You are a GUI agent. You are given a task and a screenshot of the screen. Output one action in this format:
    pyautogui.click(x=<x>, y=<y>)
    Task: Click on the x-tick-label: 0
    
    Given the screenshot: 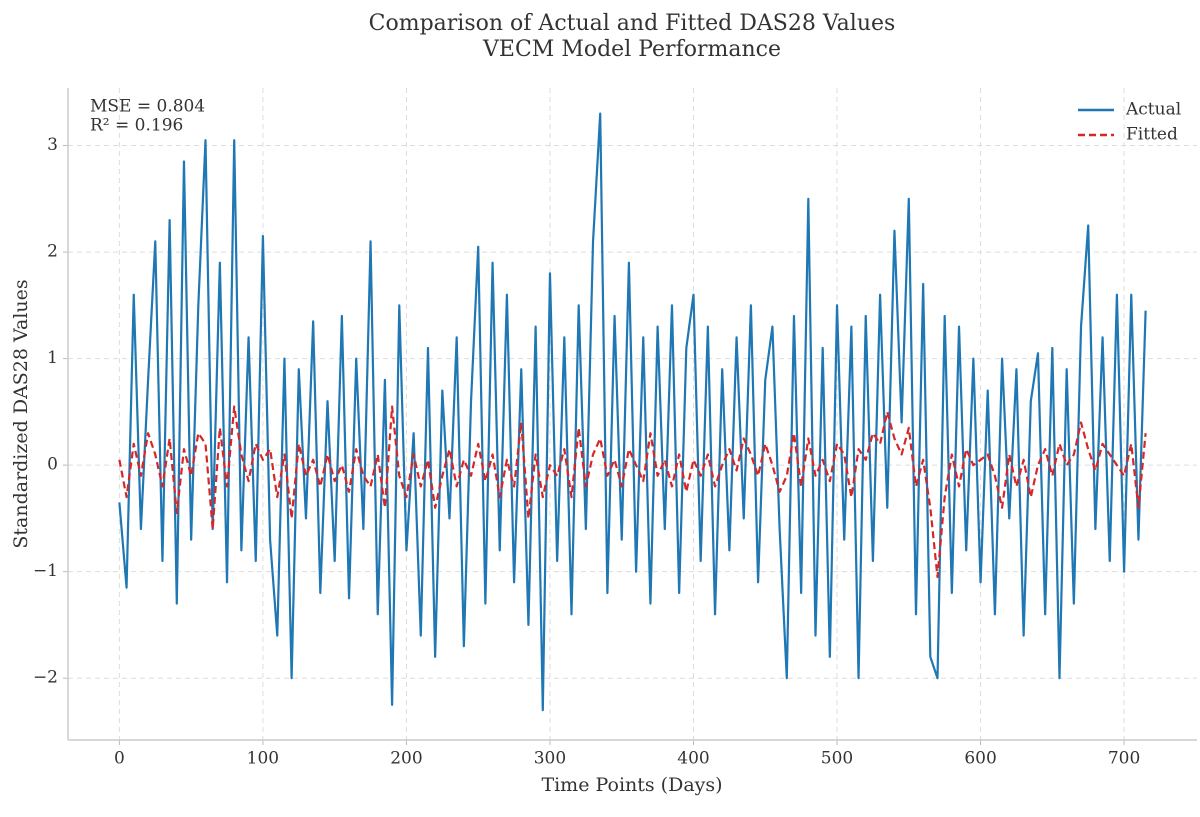 What is the action you would take?
    pyautogui.click(x=119, y=759)
    